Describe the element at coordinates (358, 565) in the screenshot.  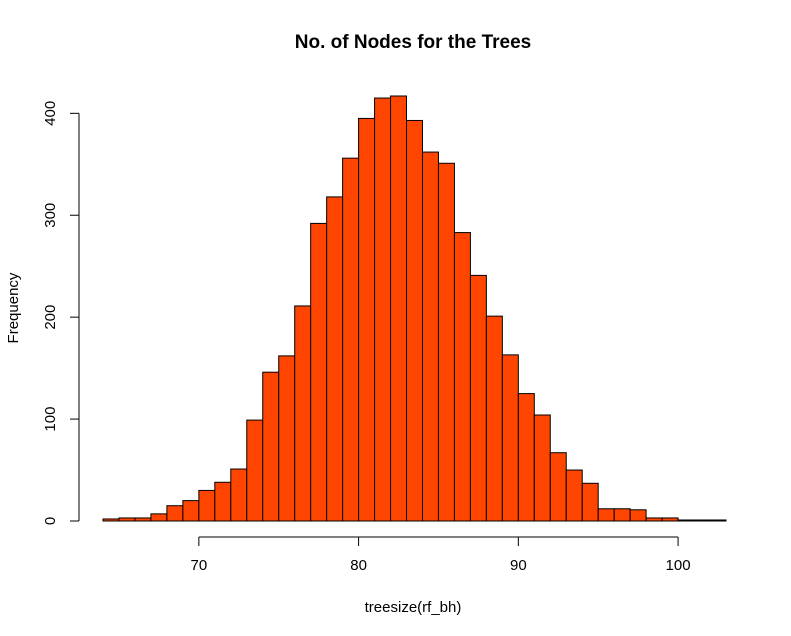
I see `x-tick-label: 80` at that location.